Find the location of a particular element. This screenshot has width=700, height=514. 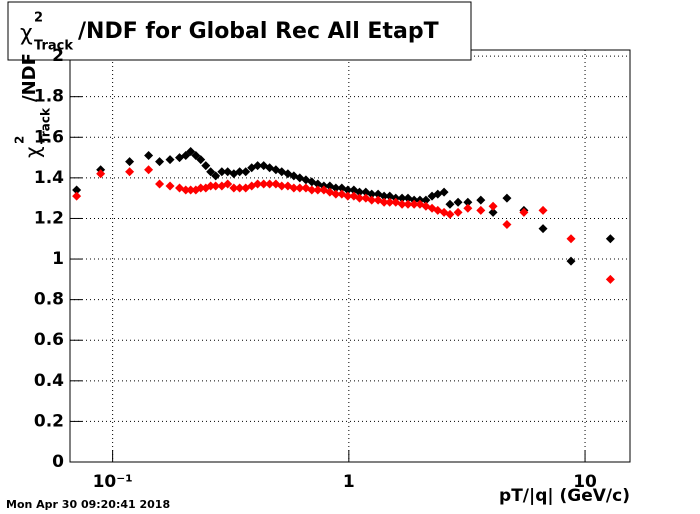

y-tick-label: 2 is located at coordinates (58, 56).